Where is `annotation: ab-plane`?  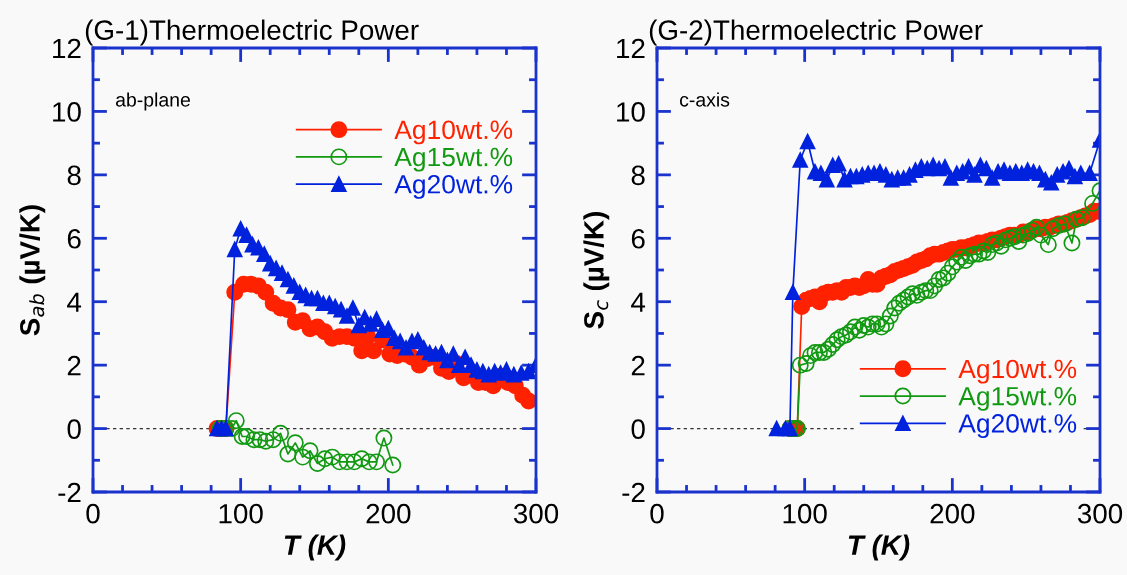 annotation: ab-plane is located at coordinates (152, 101).